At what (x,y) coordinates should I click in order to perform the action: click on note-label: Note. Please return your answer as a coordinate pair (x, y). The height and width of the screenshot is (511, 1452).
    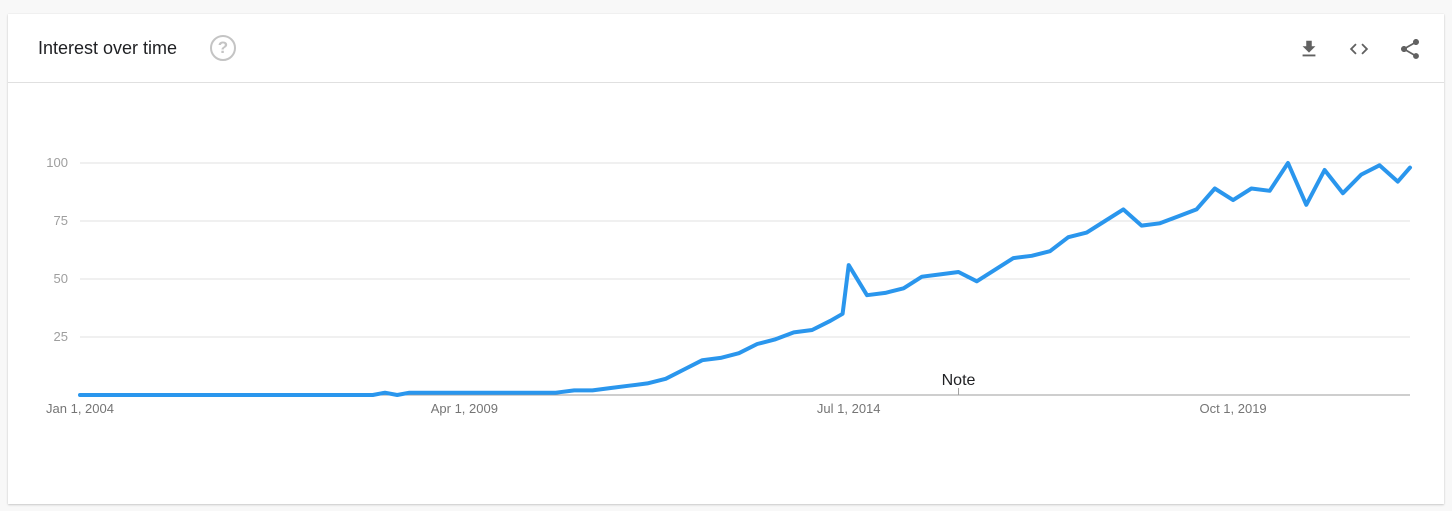
    Looking at the image, I should click on (959, 380).